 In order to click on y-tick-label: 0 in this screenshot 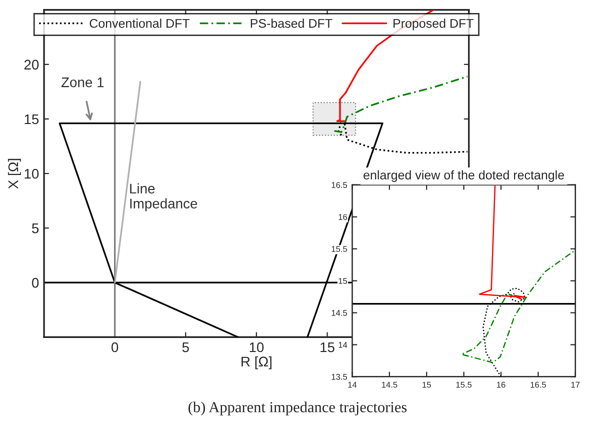, I will do `click(35, 283)`.